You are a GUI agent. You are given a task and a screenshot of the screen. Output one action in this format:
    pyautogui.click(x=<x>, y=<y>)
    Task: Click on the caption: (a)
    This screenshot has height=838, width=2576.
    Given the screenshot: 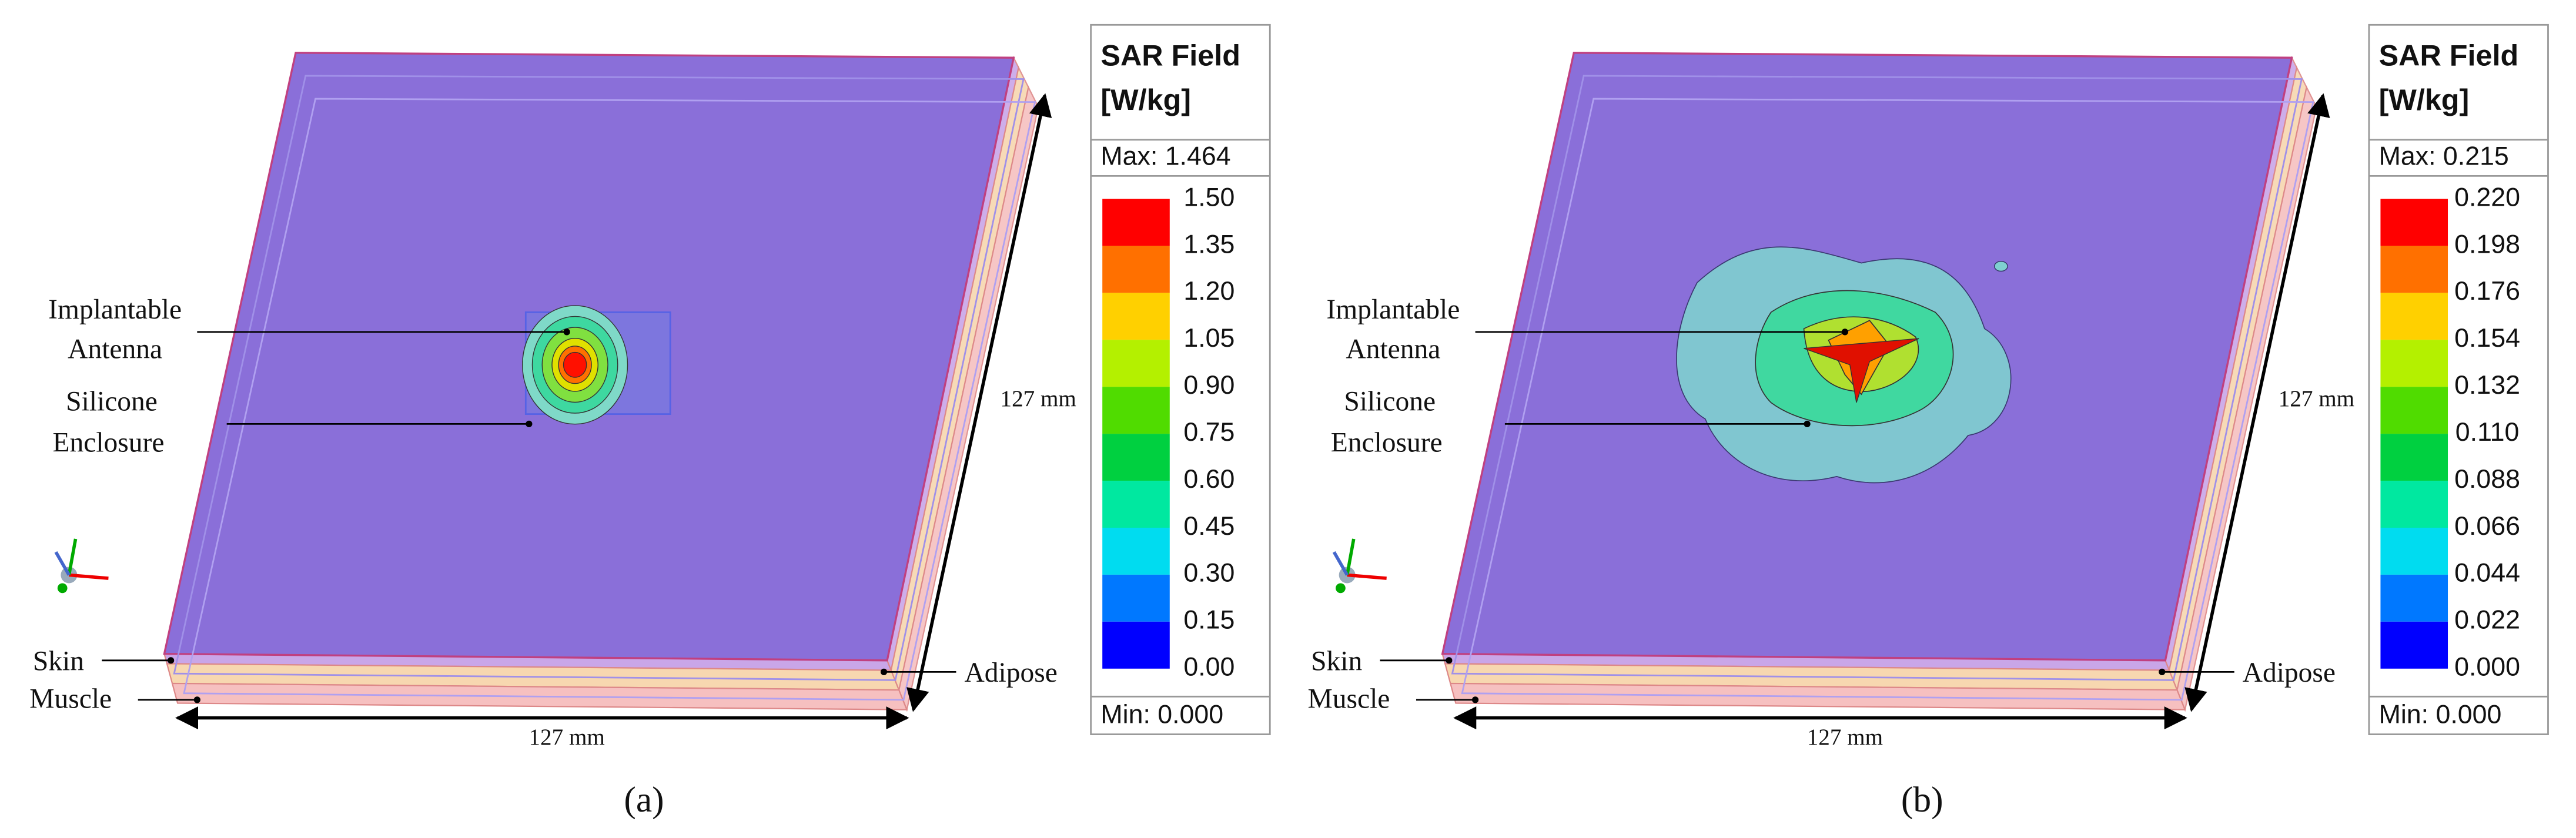 What is the action you would take?
    pyautogui.click(x=644, y=800)
    